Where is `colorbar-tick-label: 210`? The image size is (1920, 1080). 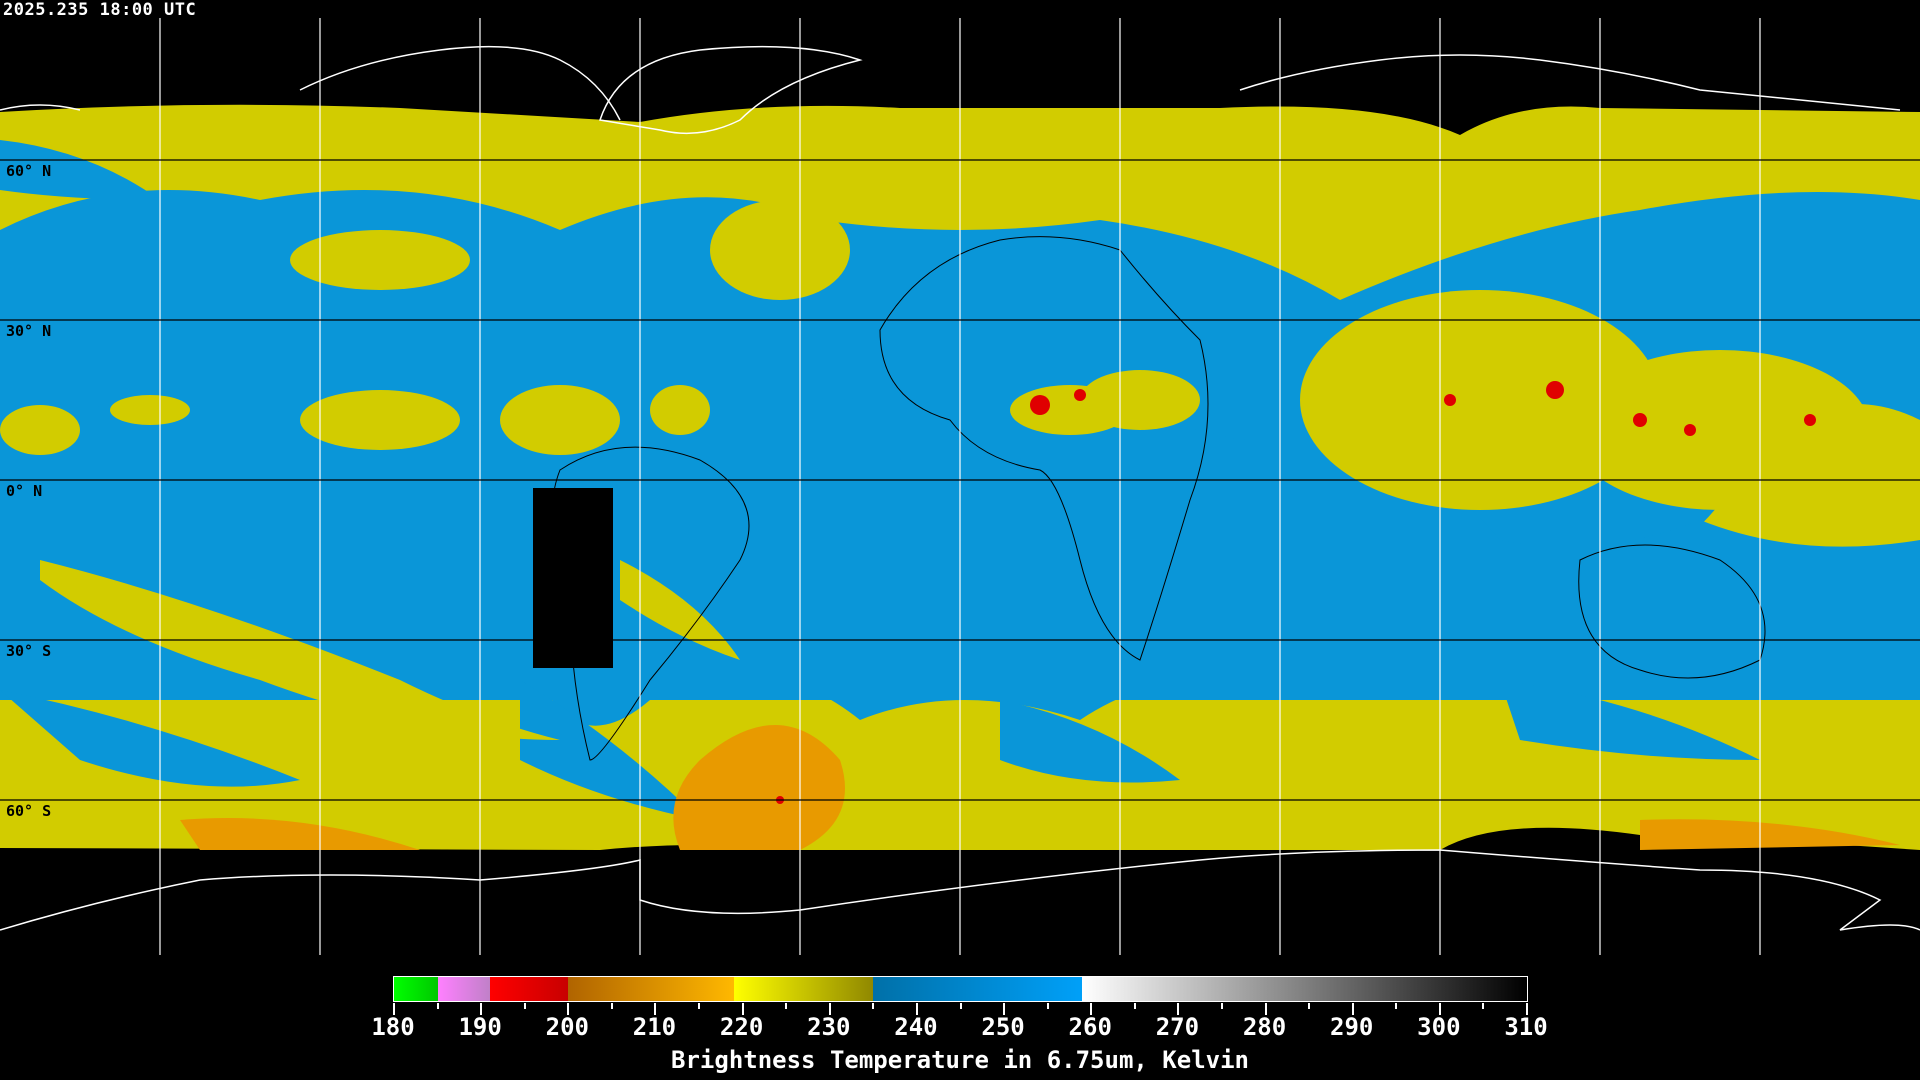
colorbar-tick-label: 210 is located at coordinates (654, 1027).